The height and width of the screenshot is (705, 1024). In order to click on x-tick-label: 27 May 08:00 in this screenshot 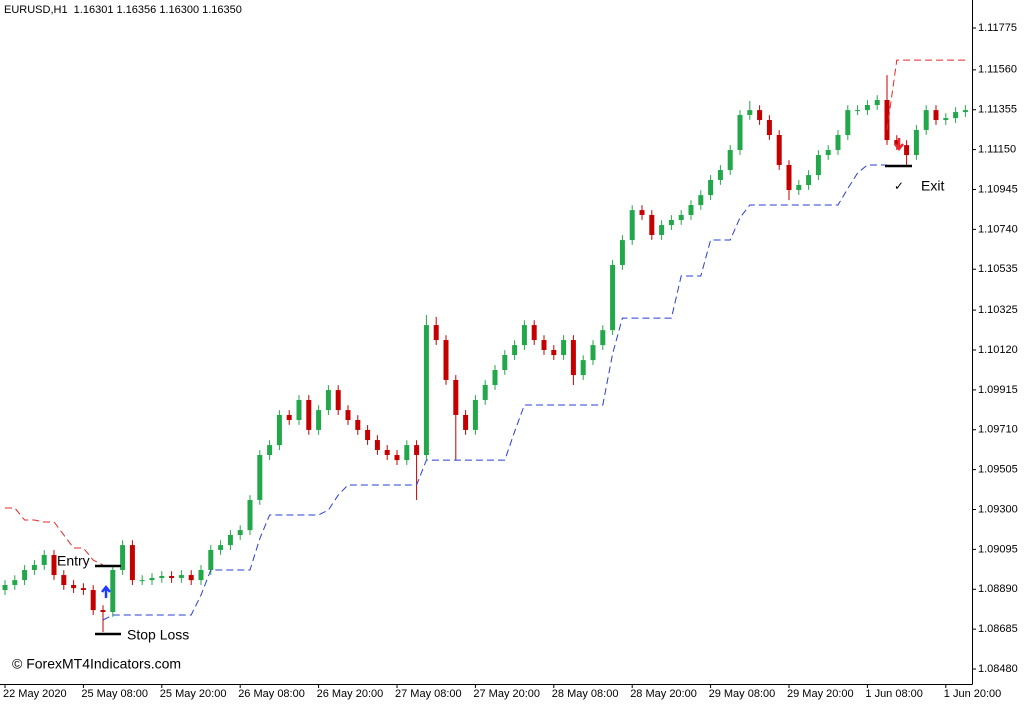, I will do `click(428, 694)`.